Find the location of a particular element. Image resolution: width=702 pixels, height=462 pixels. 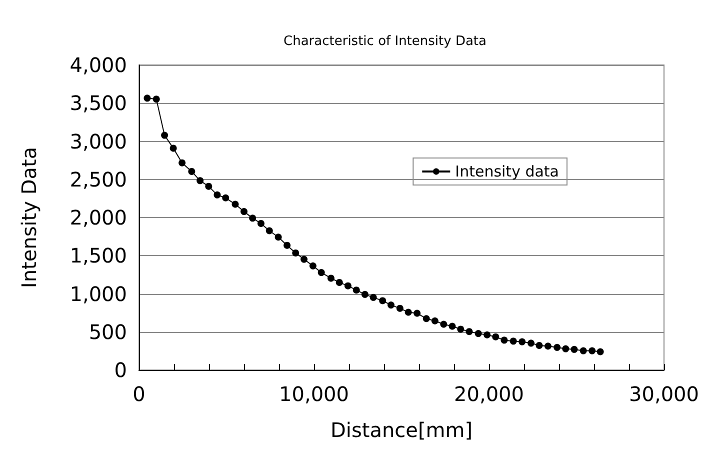

y-tick-label: 3,000 is located at coordinates (98, 141).